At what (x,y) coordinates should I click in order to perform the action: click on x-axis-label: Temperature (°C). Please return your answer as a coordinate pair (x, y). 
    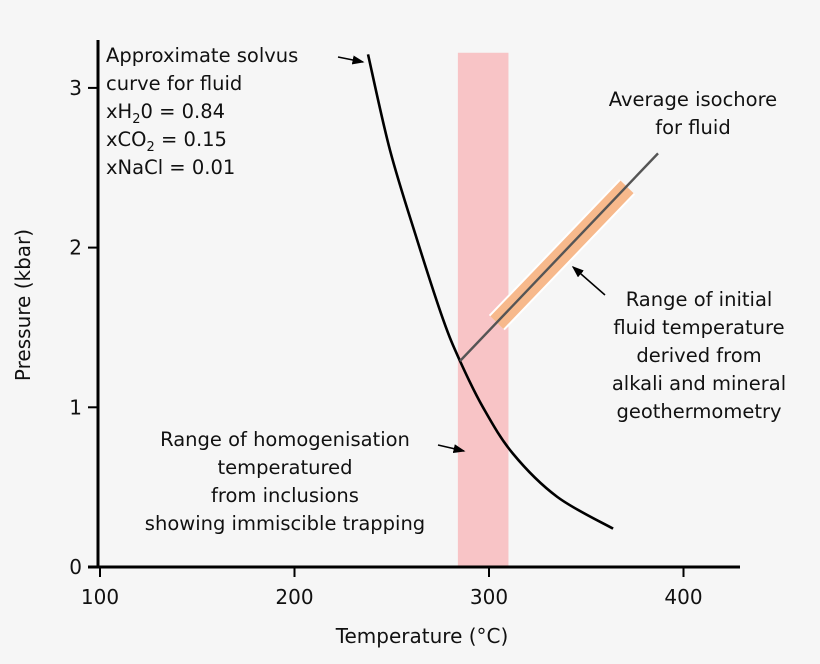
    Looking at the image, I should click on (422, 636).